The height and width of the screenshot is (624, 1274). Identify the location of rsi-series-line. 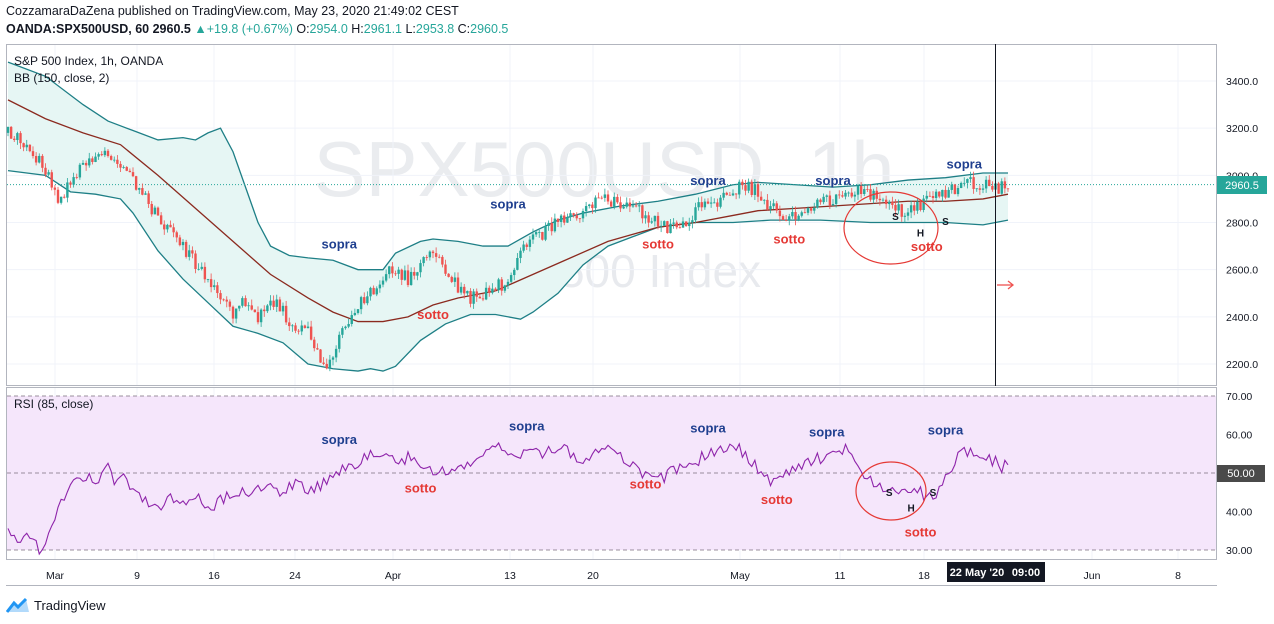
(508, 498).